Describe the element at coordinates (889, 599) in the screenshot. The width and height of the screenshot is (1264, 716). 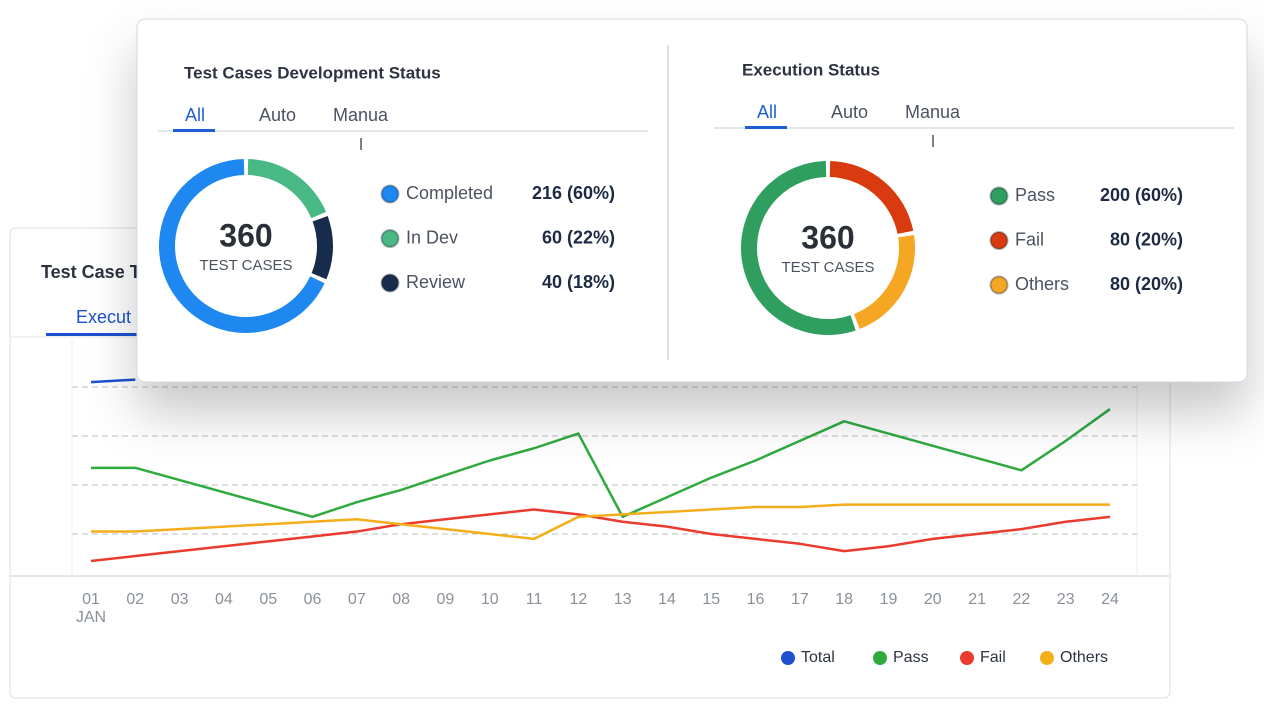
I see `x-tick-label: 19` at that location.